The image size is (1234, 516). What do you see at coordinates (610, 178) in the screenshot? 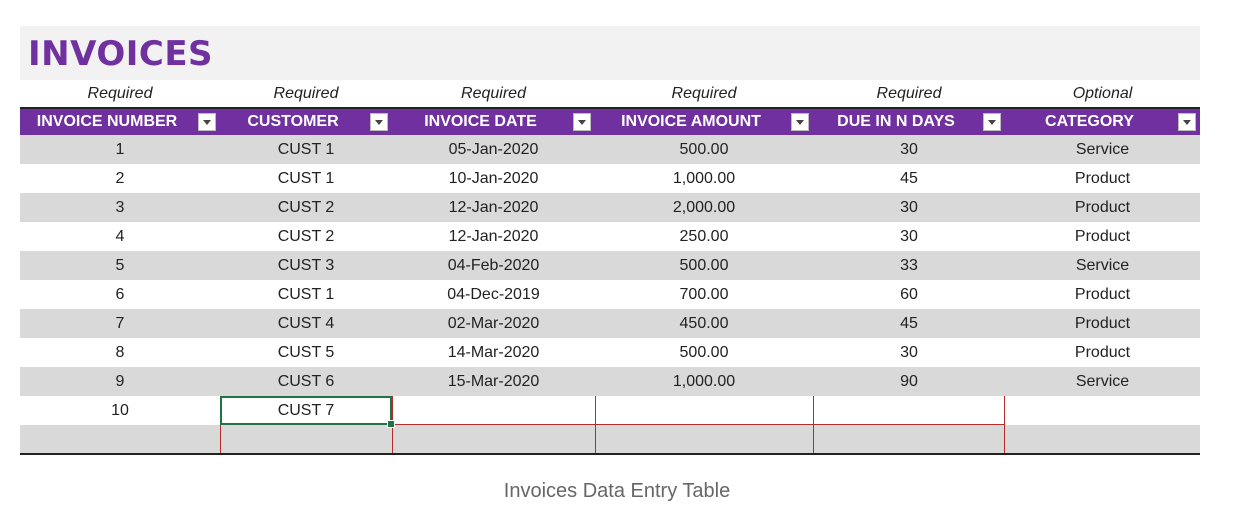
I see `table-row: 2 CUST 1 10-Jan-2020 1,000.00 45 Product` at bounding box center [610, 178].